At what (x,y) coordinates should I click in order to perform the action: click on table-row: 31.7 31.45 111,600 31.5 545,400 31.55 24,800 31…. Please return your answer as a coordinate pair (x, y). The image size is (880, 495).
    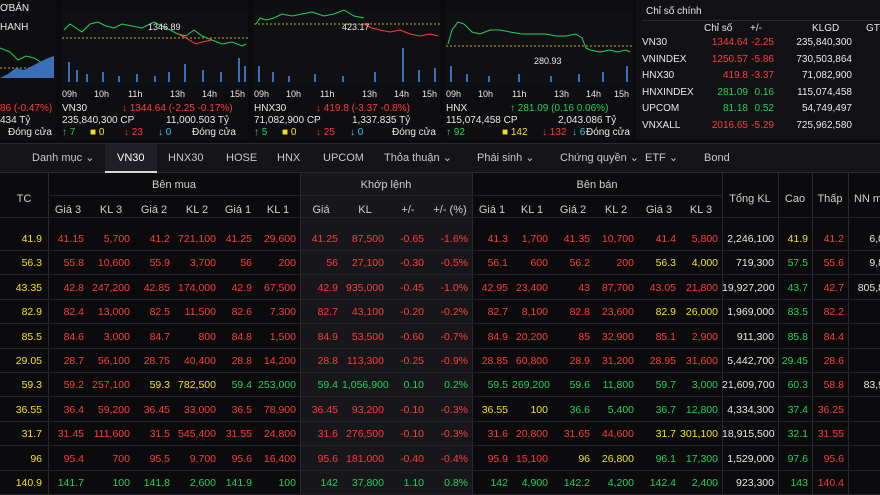
    Looking at the image, I should click on (440, 434).